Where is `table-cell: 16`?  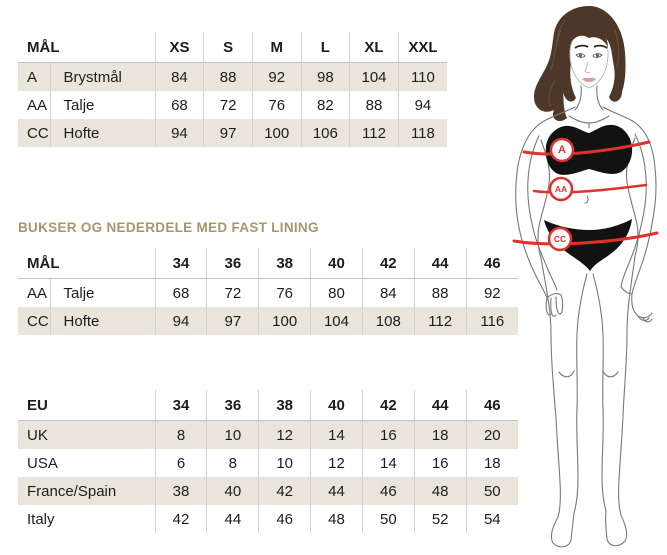
table-cell: 16 is located at coordinates (388, 434).